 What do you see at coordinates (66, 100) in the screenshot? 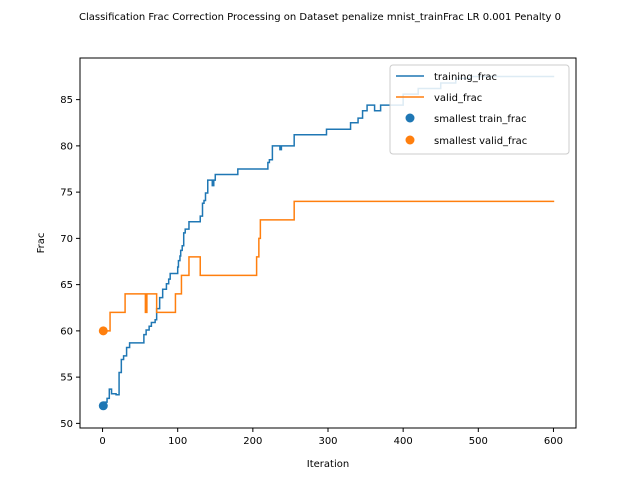
I see `y-tick-label: 85` at bounding box center [66, 100].